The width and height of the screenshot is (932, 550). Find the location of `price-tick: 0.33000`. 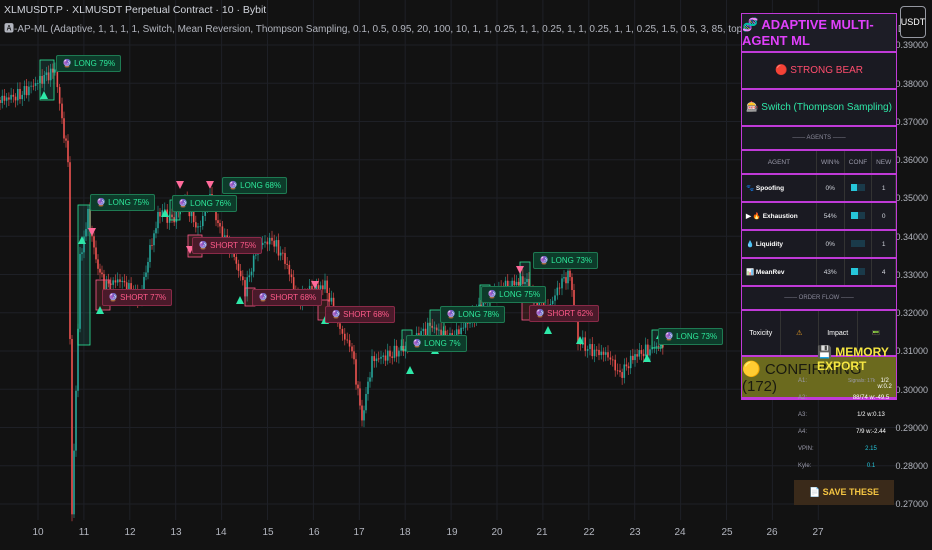

price-tick: 0.33000 is located at coordinates (911, 275).